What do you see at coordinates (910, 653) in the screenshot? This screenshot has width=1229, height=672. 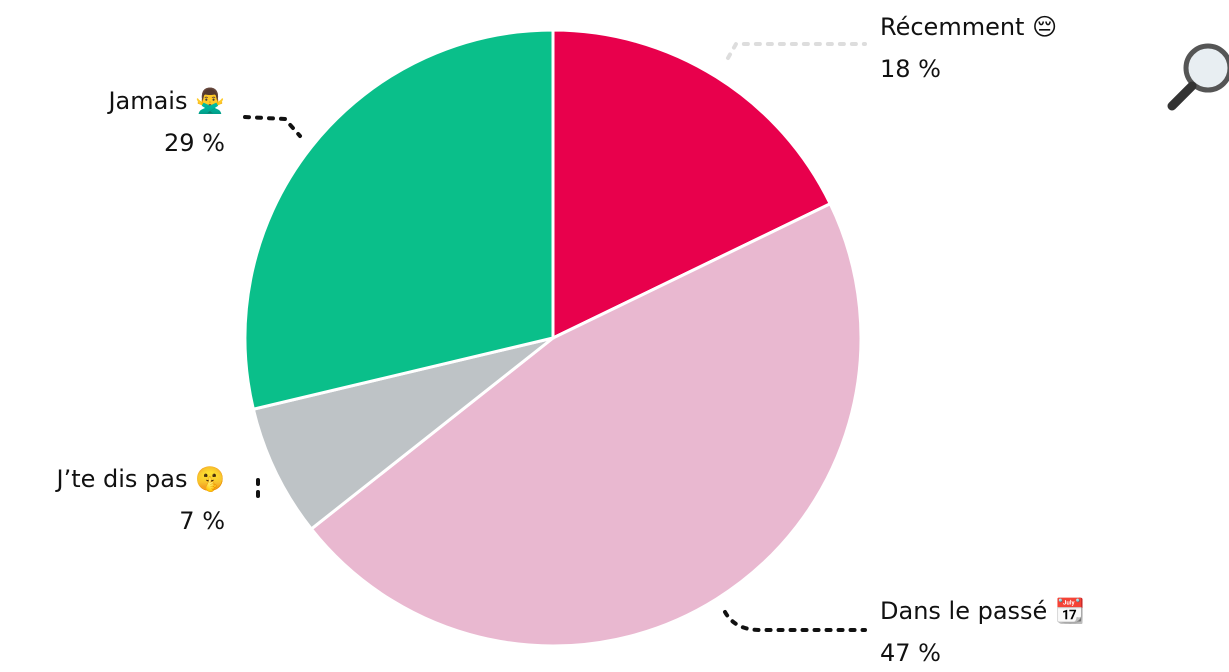 I see `slice-value-label: 47 %` at bounding box center [910, 653].